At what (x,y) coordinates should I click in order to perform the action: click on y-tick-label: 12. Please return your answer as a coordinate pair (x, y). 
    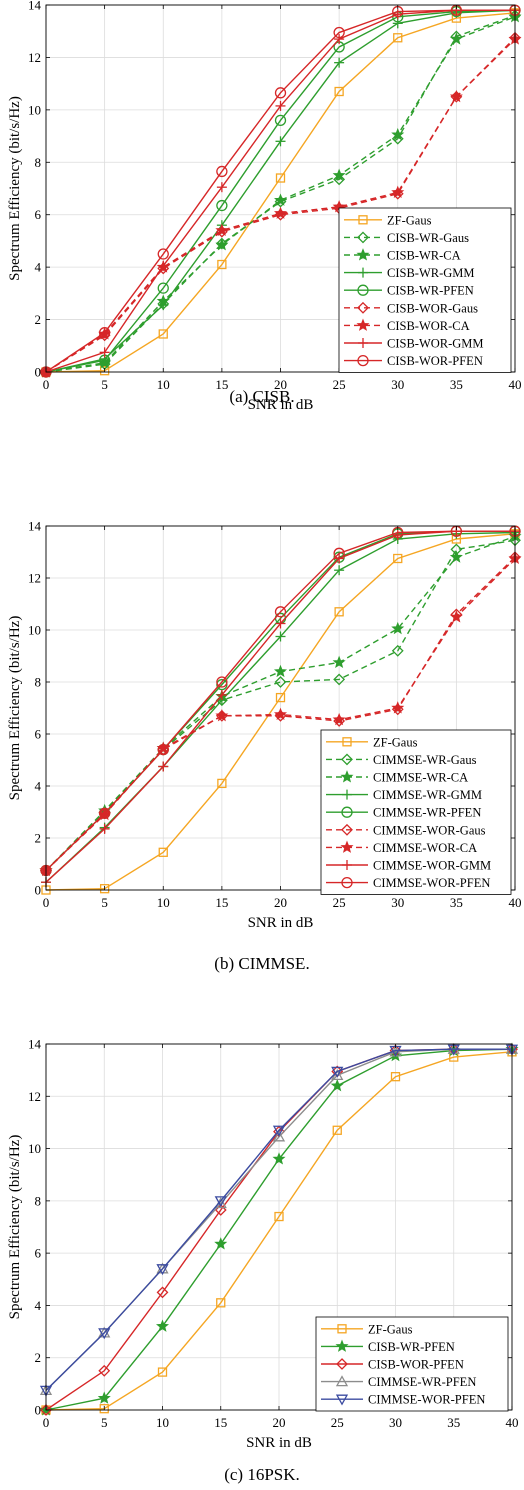
    Looking at the image, I should click on (34, 578).